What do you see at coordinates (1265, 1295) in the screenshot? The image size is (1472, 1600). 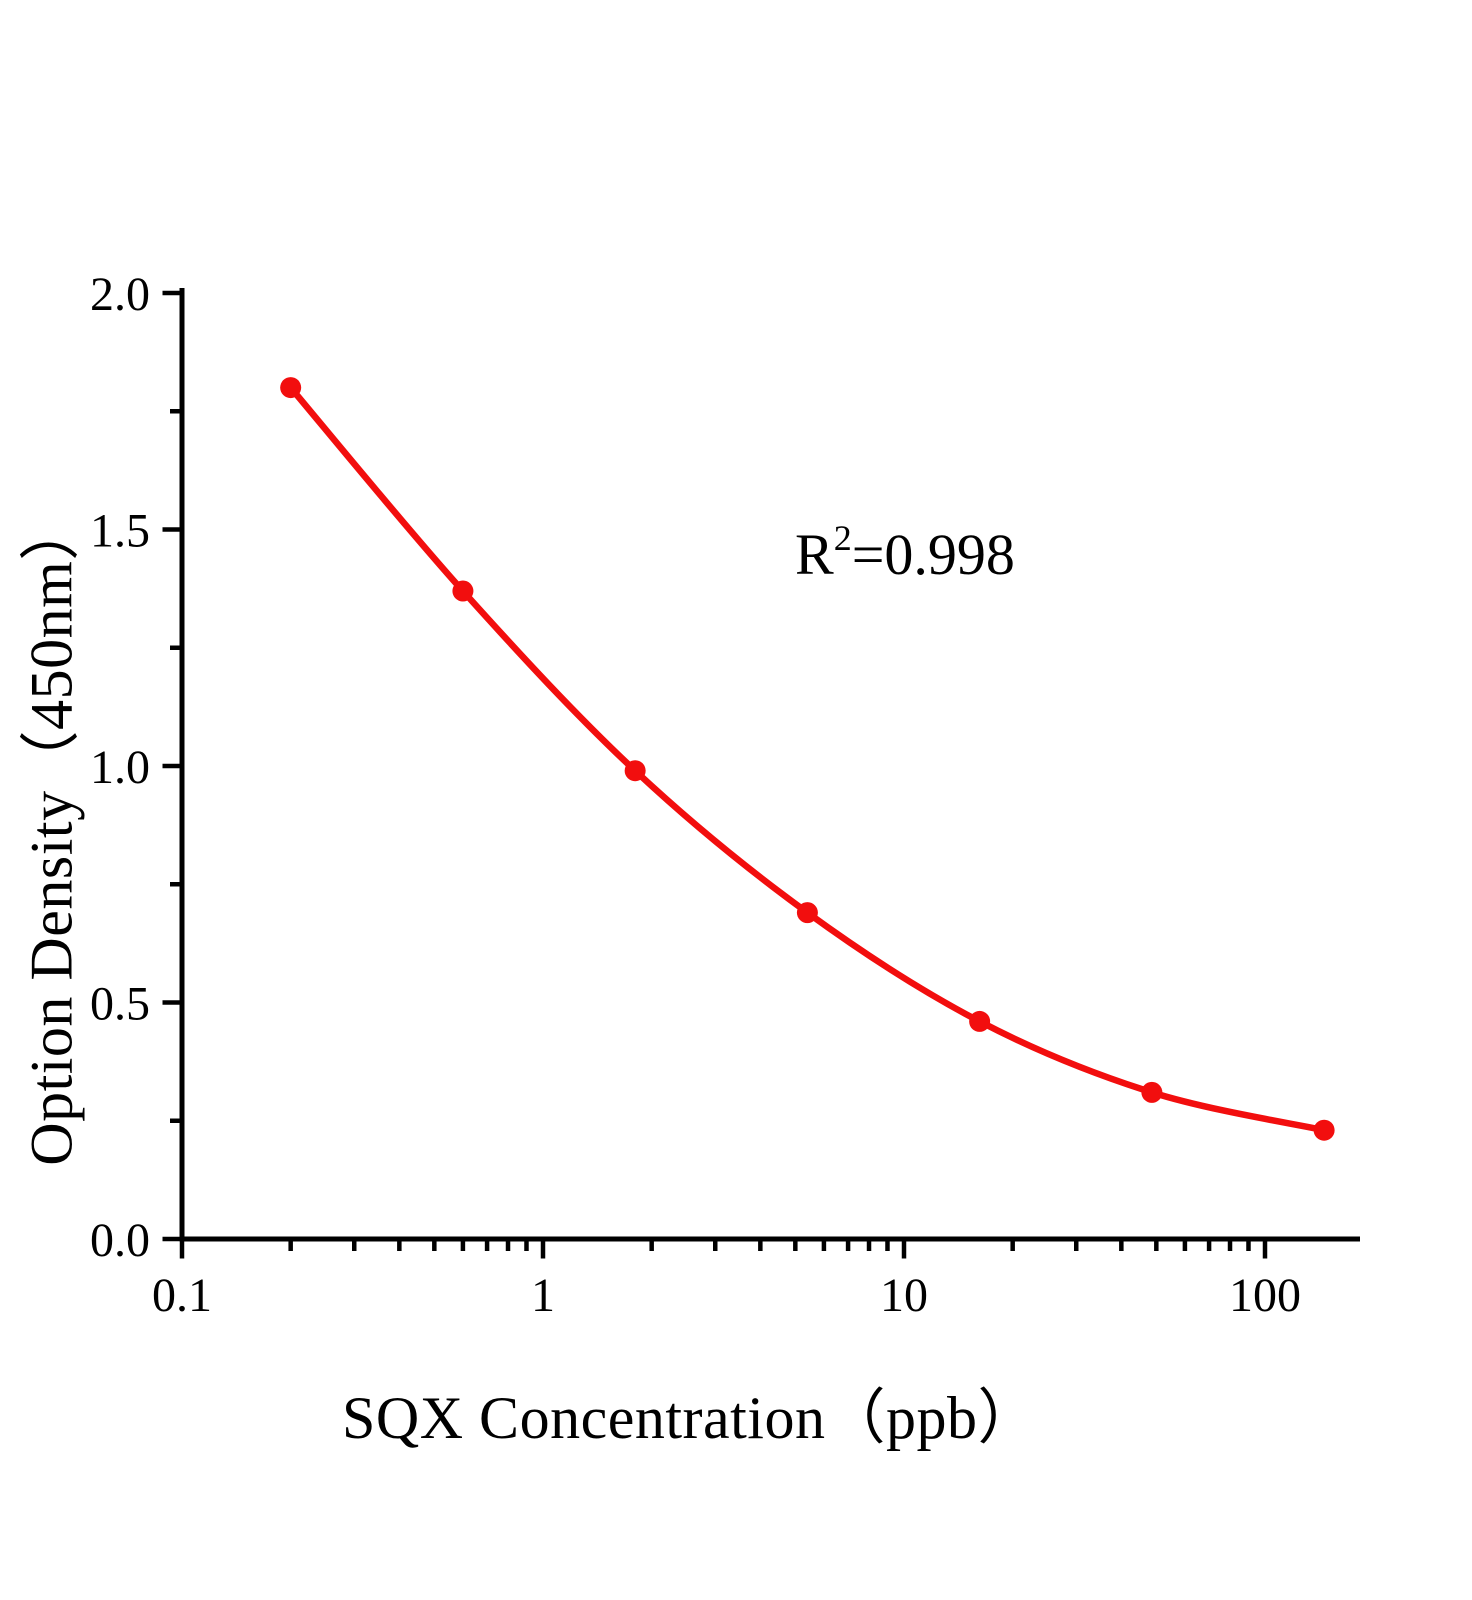 I see `x-tick-label: 100` at bounding box center [1265, 1295].